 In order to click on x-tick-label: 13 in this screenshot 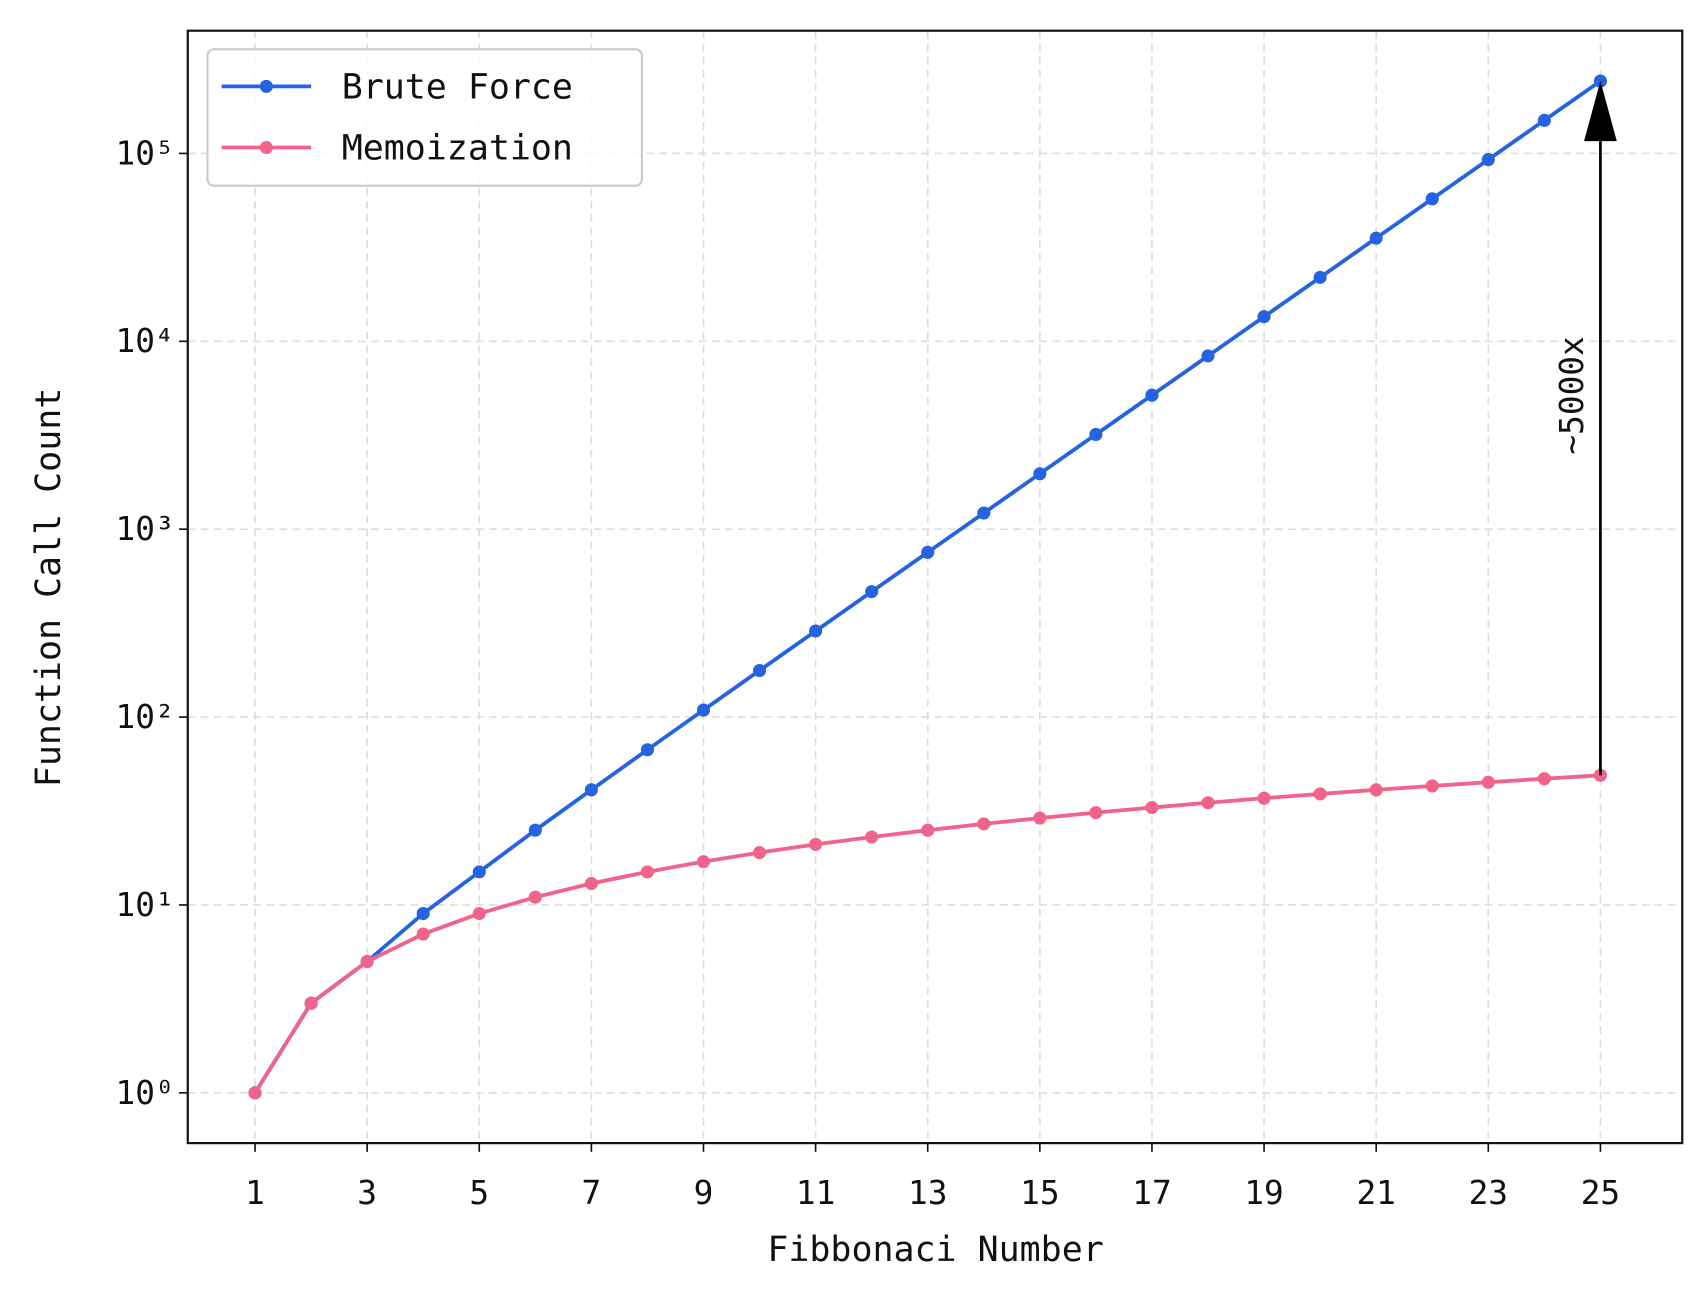, I will do `click(927, 1193)`.